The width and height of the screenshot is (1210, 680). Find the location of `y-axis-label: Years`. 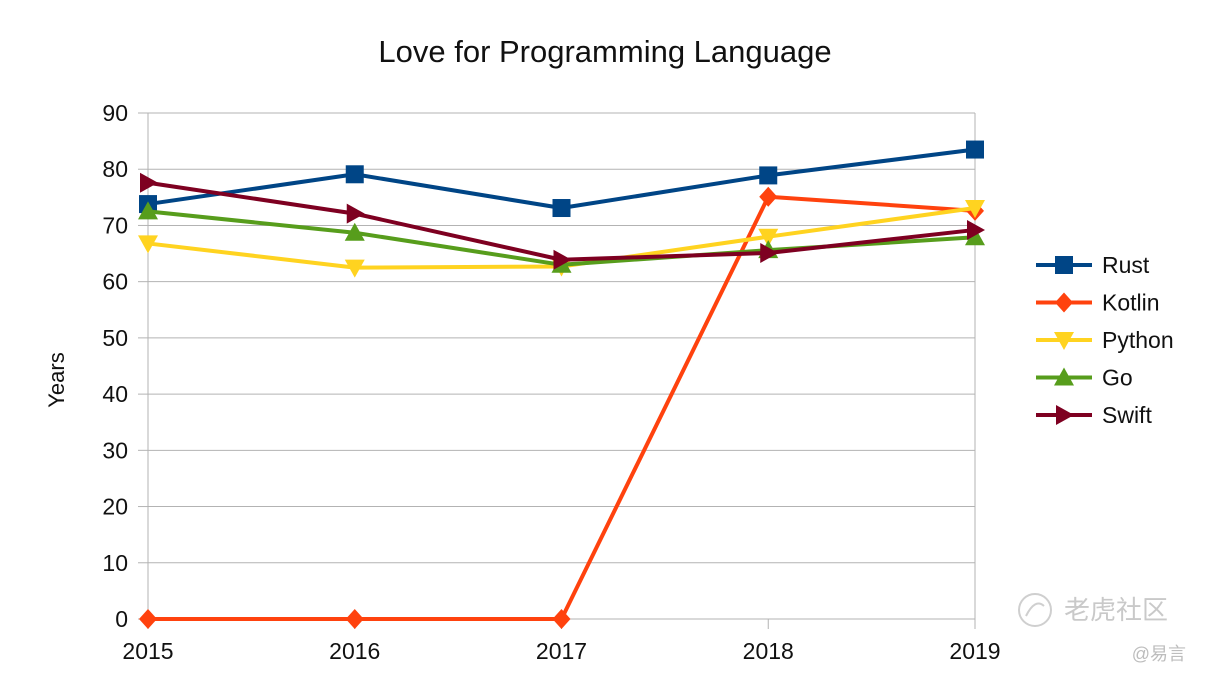

y-axis-label: Years is located at coordinates (56, 379).